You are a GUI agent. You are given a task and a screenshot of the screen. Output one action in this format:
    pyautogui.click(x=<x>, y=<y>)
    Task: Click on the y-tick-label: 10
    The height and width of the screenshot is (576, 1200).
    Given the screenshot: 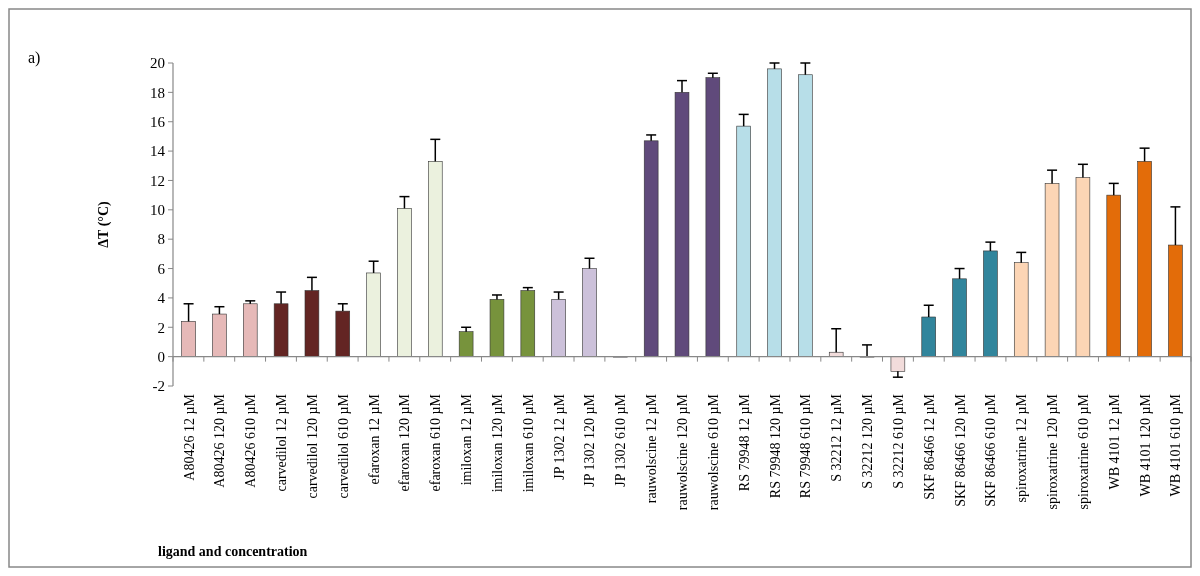 What is the action you would take?
    pyautogui.click(x=157, y=210)
    